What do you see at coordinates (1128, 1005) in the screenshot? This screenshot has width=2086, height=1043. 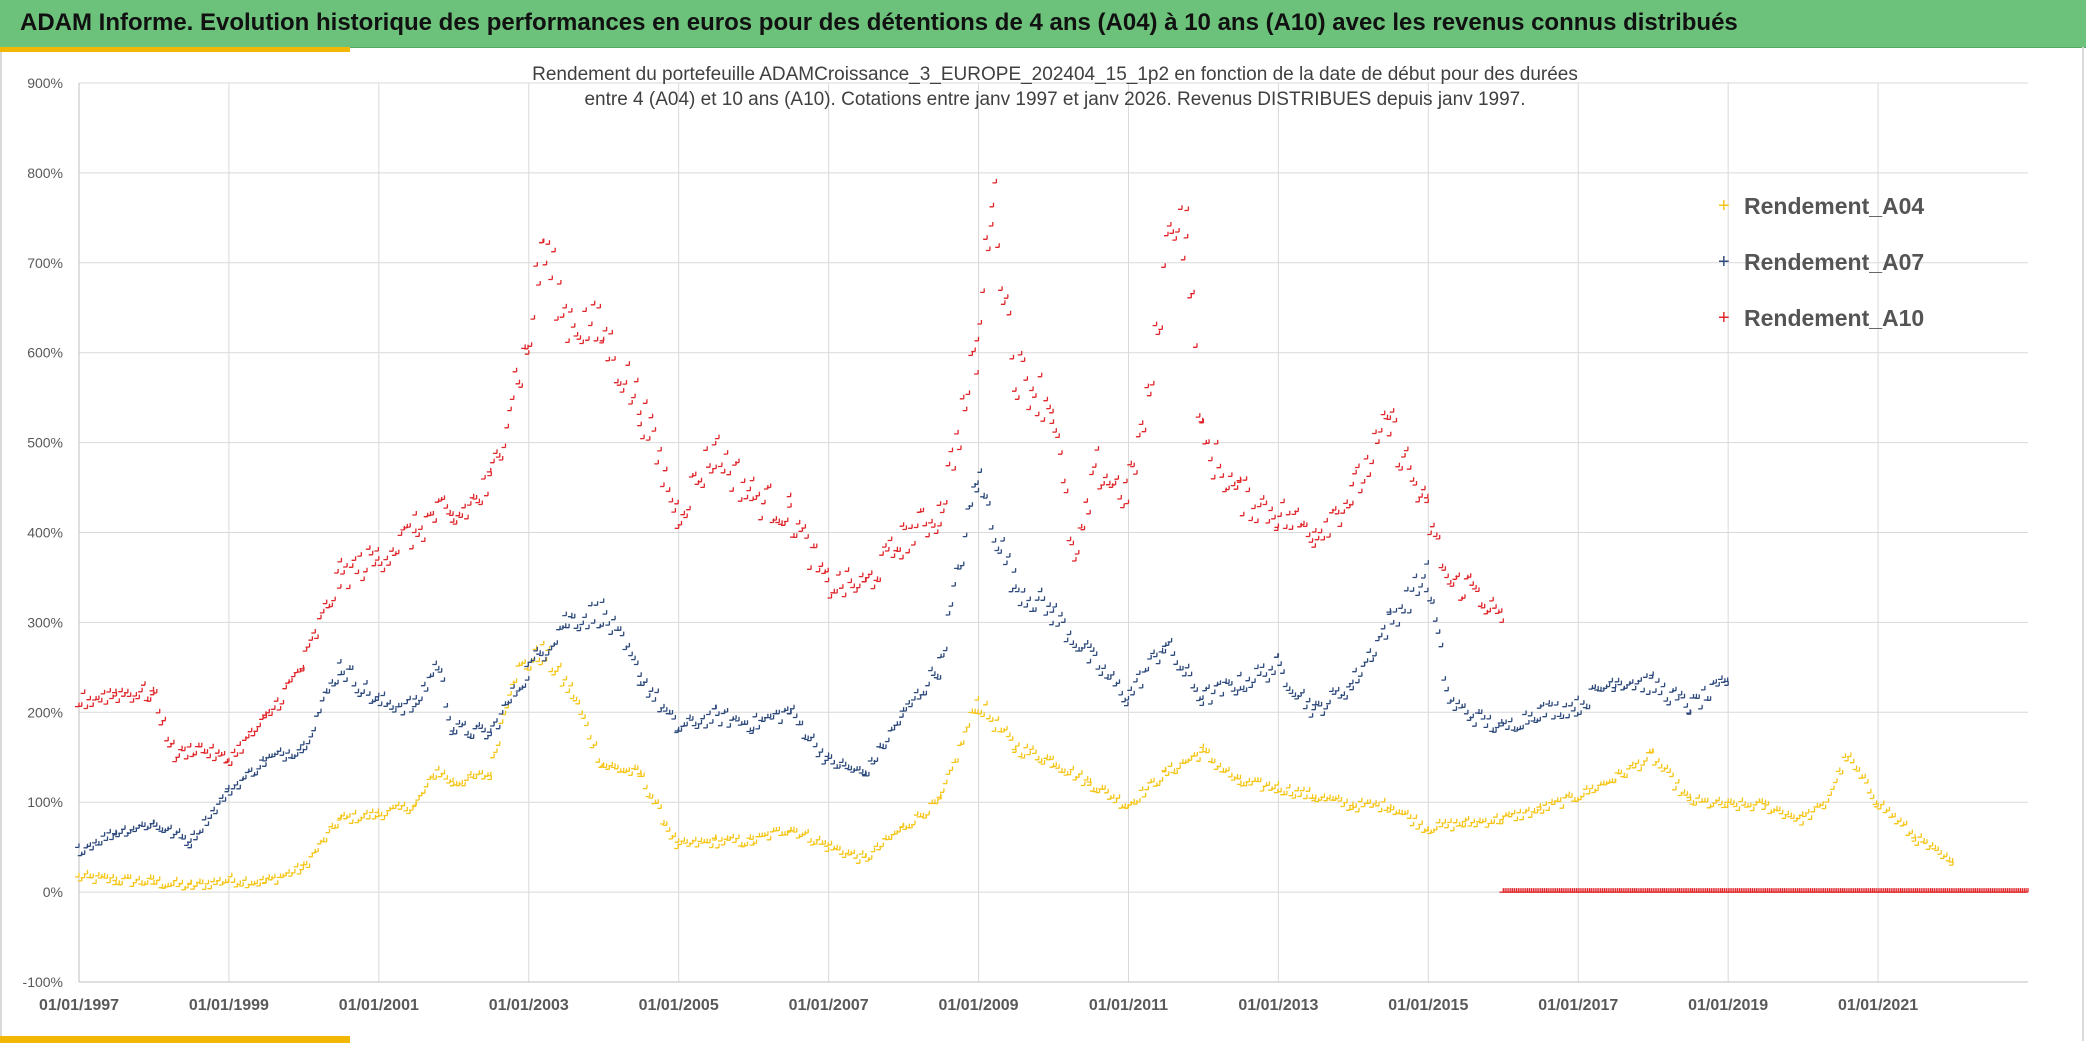 I see `x-tick-label: 01/01/2011` at bounding box center [1128, 1005].